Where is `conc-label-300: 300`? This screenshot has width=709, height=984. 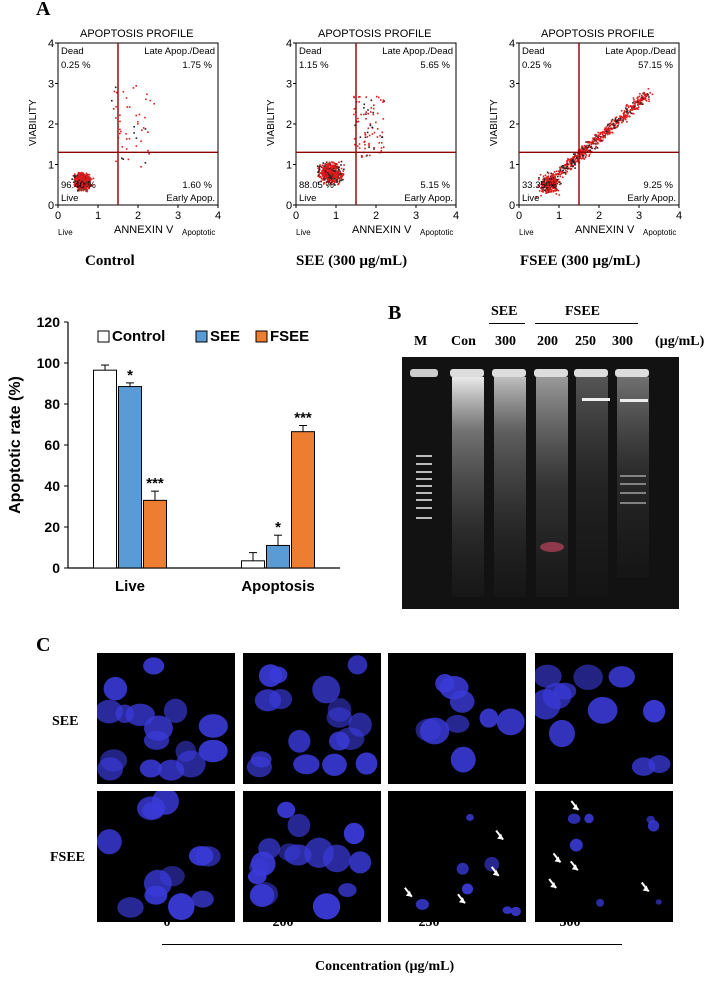 conc-label-300: 300 is located at coordinates (570, 922).